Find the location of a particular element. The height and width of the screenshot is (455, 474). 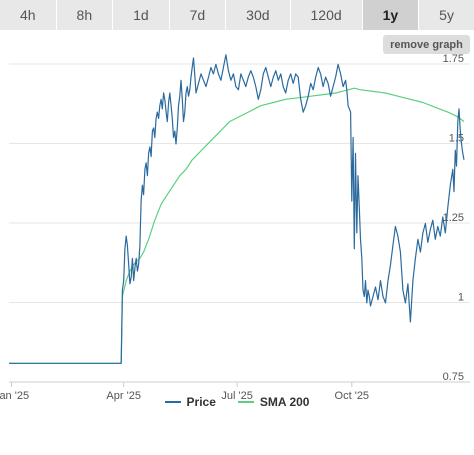

legend-item-price: Price is located at coordinates (190, 402).